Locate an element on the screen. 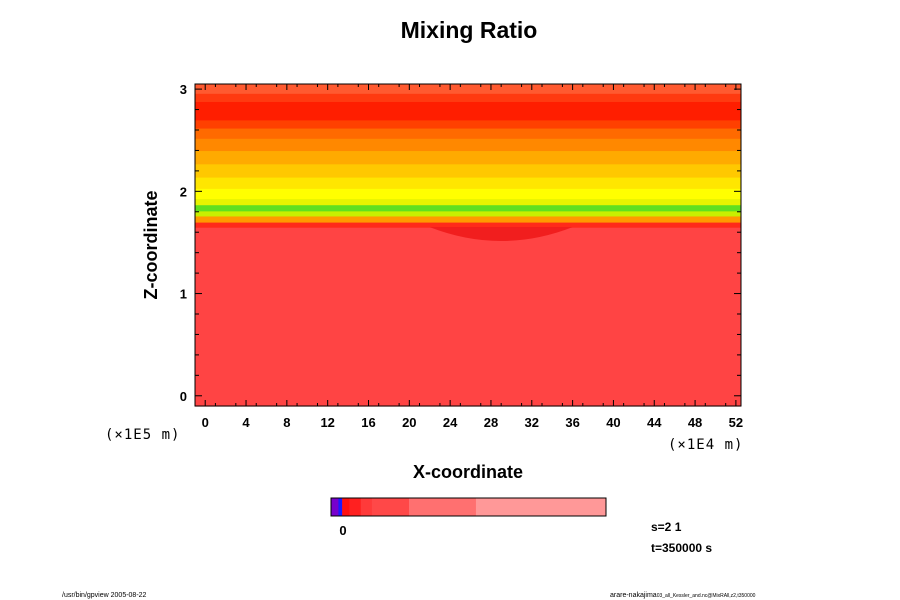  footer-left: /usr/bin/gpview 2005-08-22 is located at coordinates (104, 595).